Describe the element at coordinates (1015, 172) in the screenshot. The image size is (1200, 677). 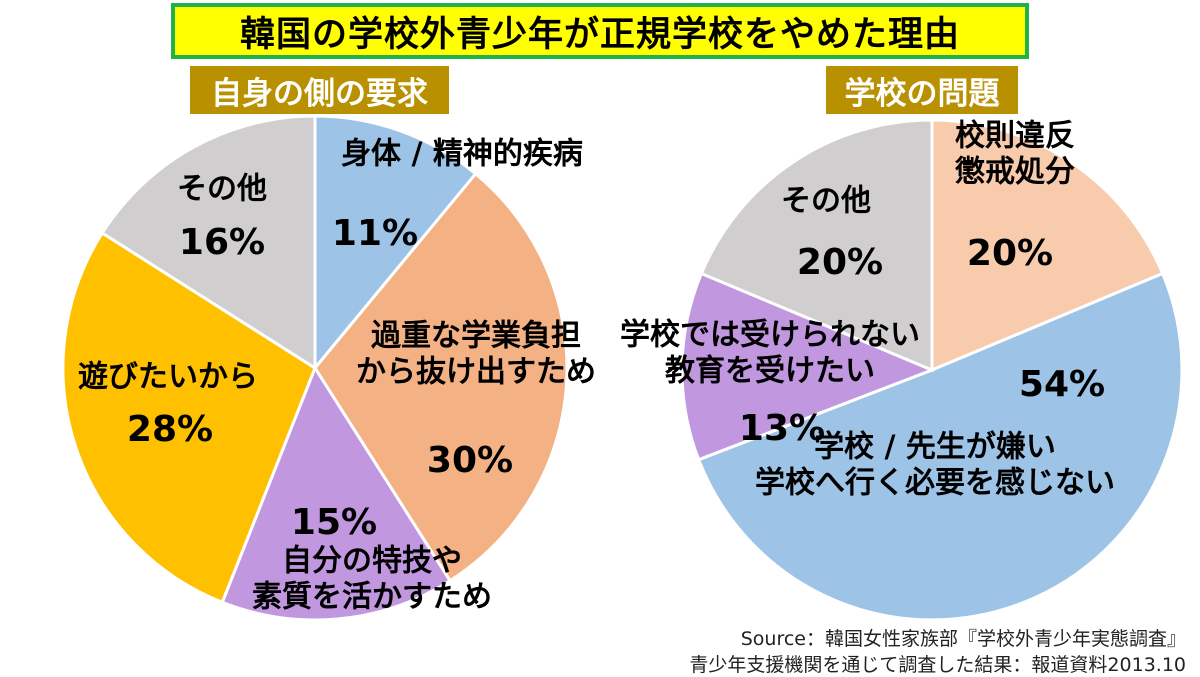
I see `right-slice-0-label-1: 懲戒処分` at that location.